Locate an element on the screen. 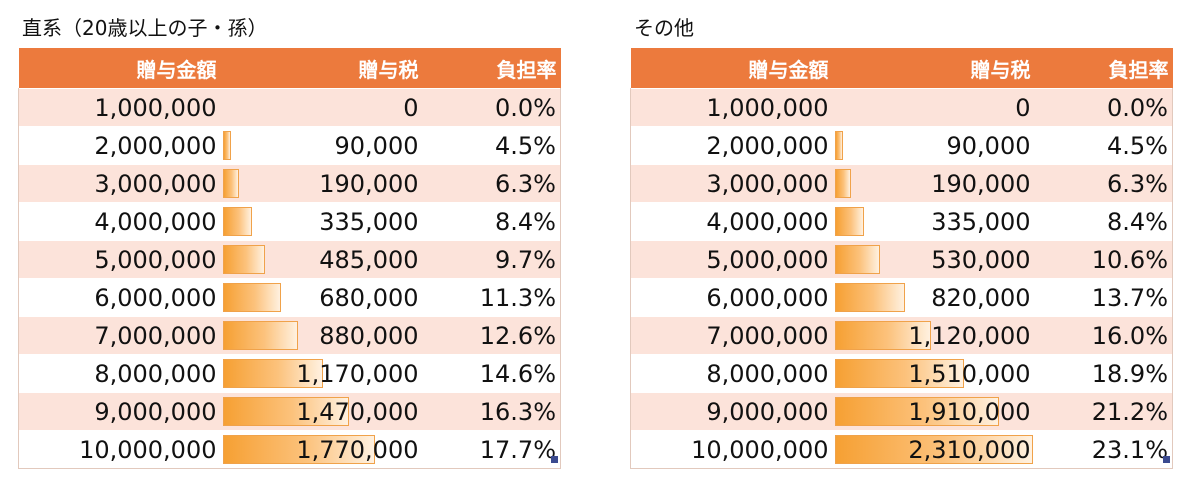 The height and width of the screenshot is (484, 1192). cell-tax: 530,000 is located at coordinates (933, 259).